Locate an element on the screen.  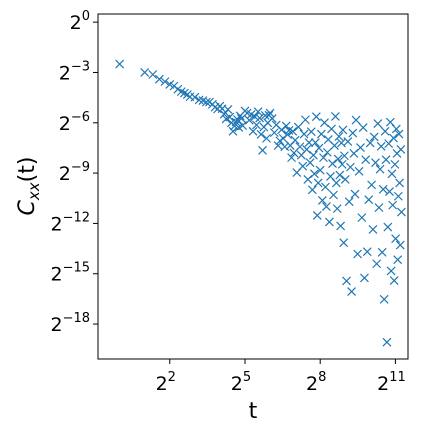
y-tick-label: 2−15 is located at coordinates (70, 273).